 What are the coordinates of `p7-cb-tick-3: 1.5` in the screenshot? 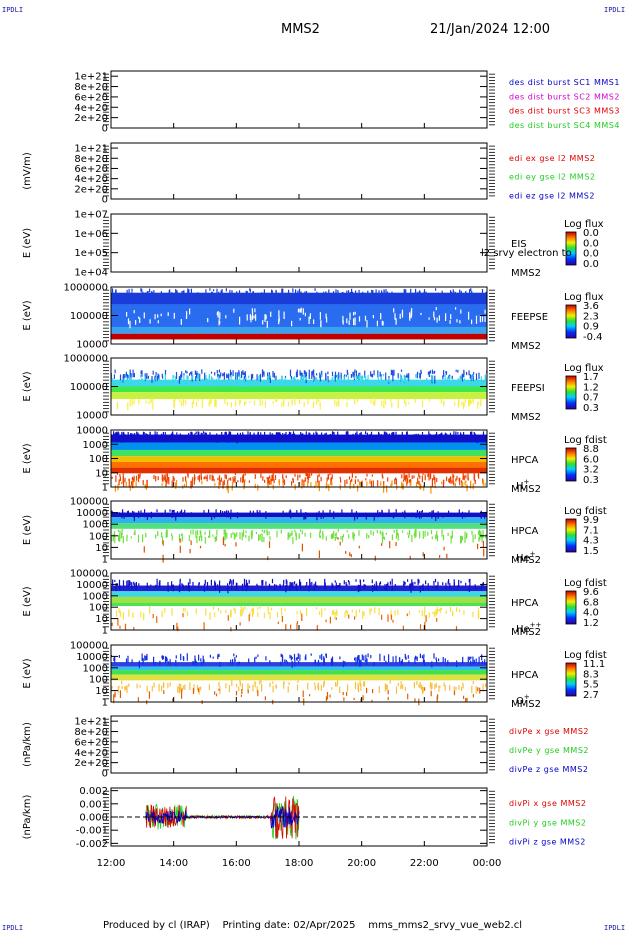 It's located at (591, 551).